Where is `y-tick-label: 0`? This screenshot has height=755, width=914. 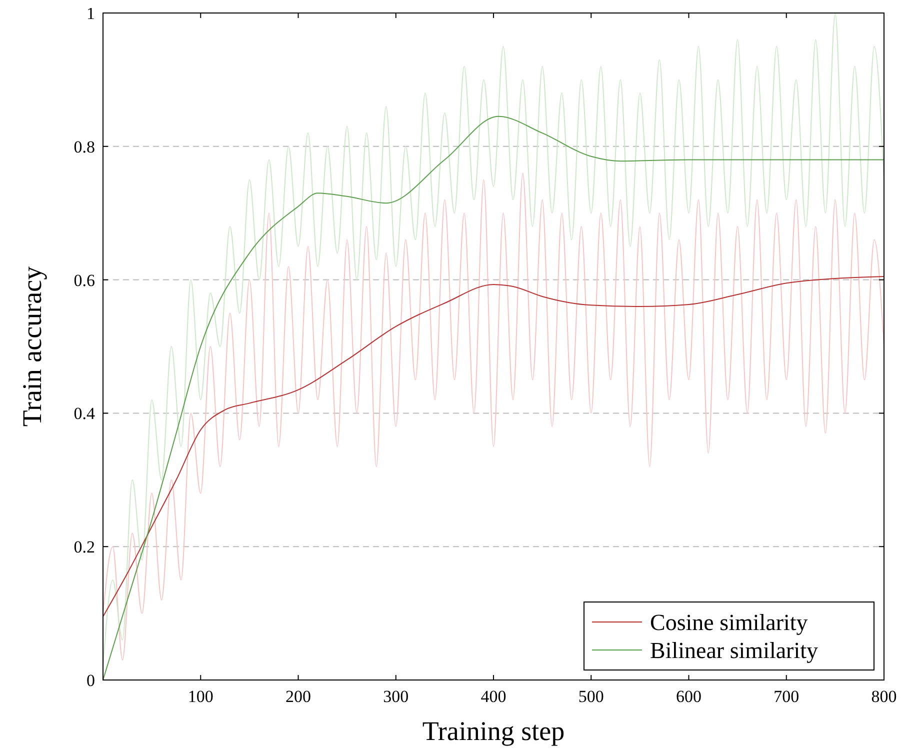 y-tick-label: 0 is located at coordinates (90, 680).